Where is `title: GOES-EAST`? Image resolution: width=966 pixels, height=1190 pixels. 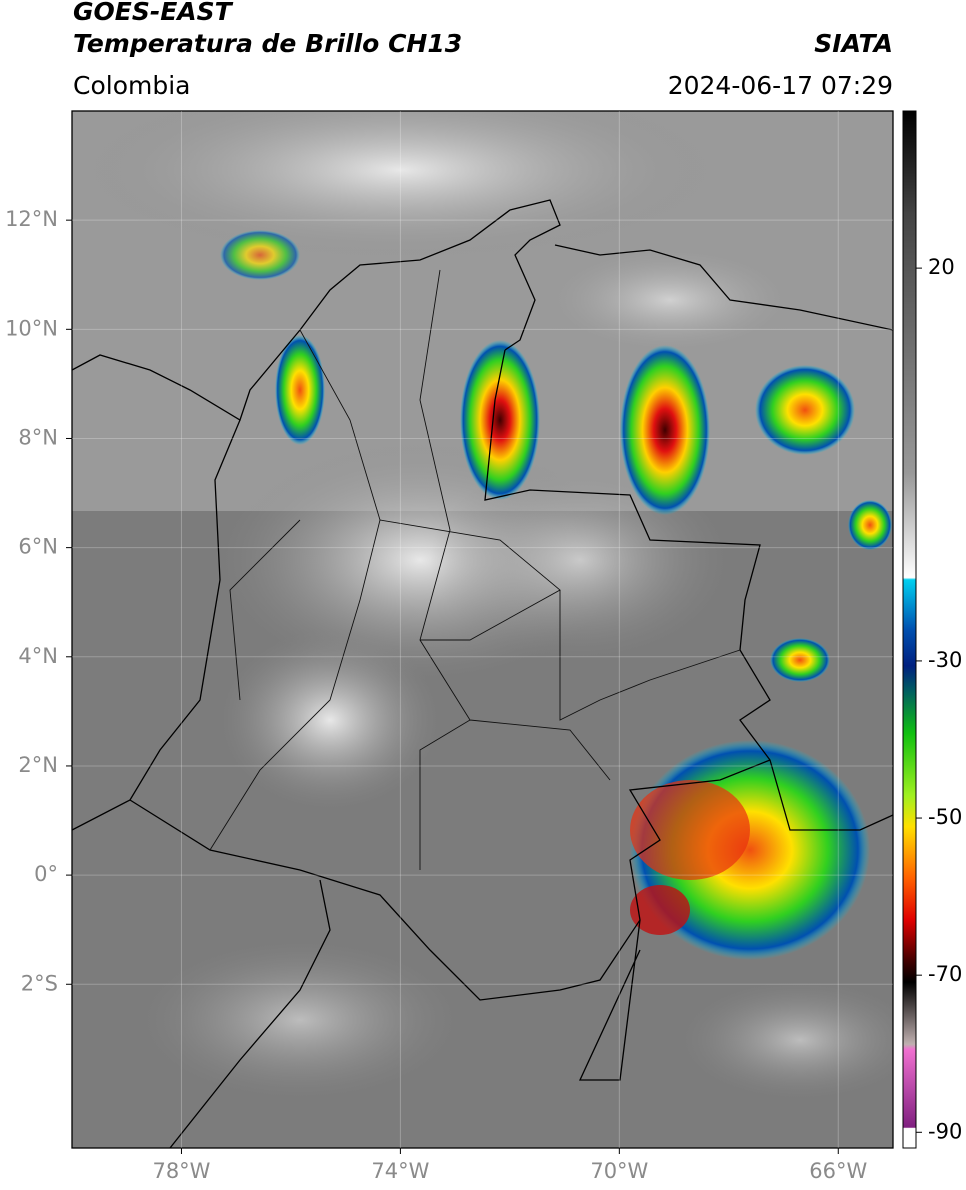
title: GOES-EAST is located at coordinates (153, 13).